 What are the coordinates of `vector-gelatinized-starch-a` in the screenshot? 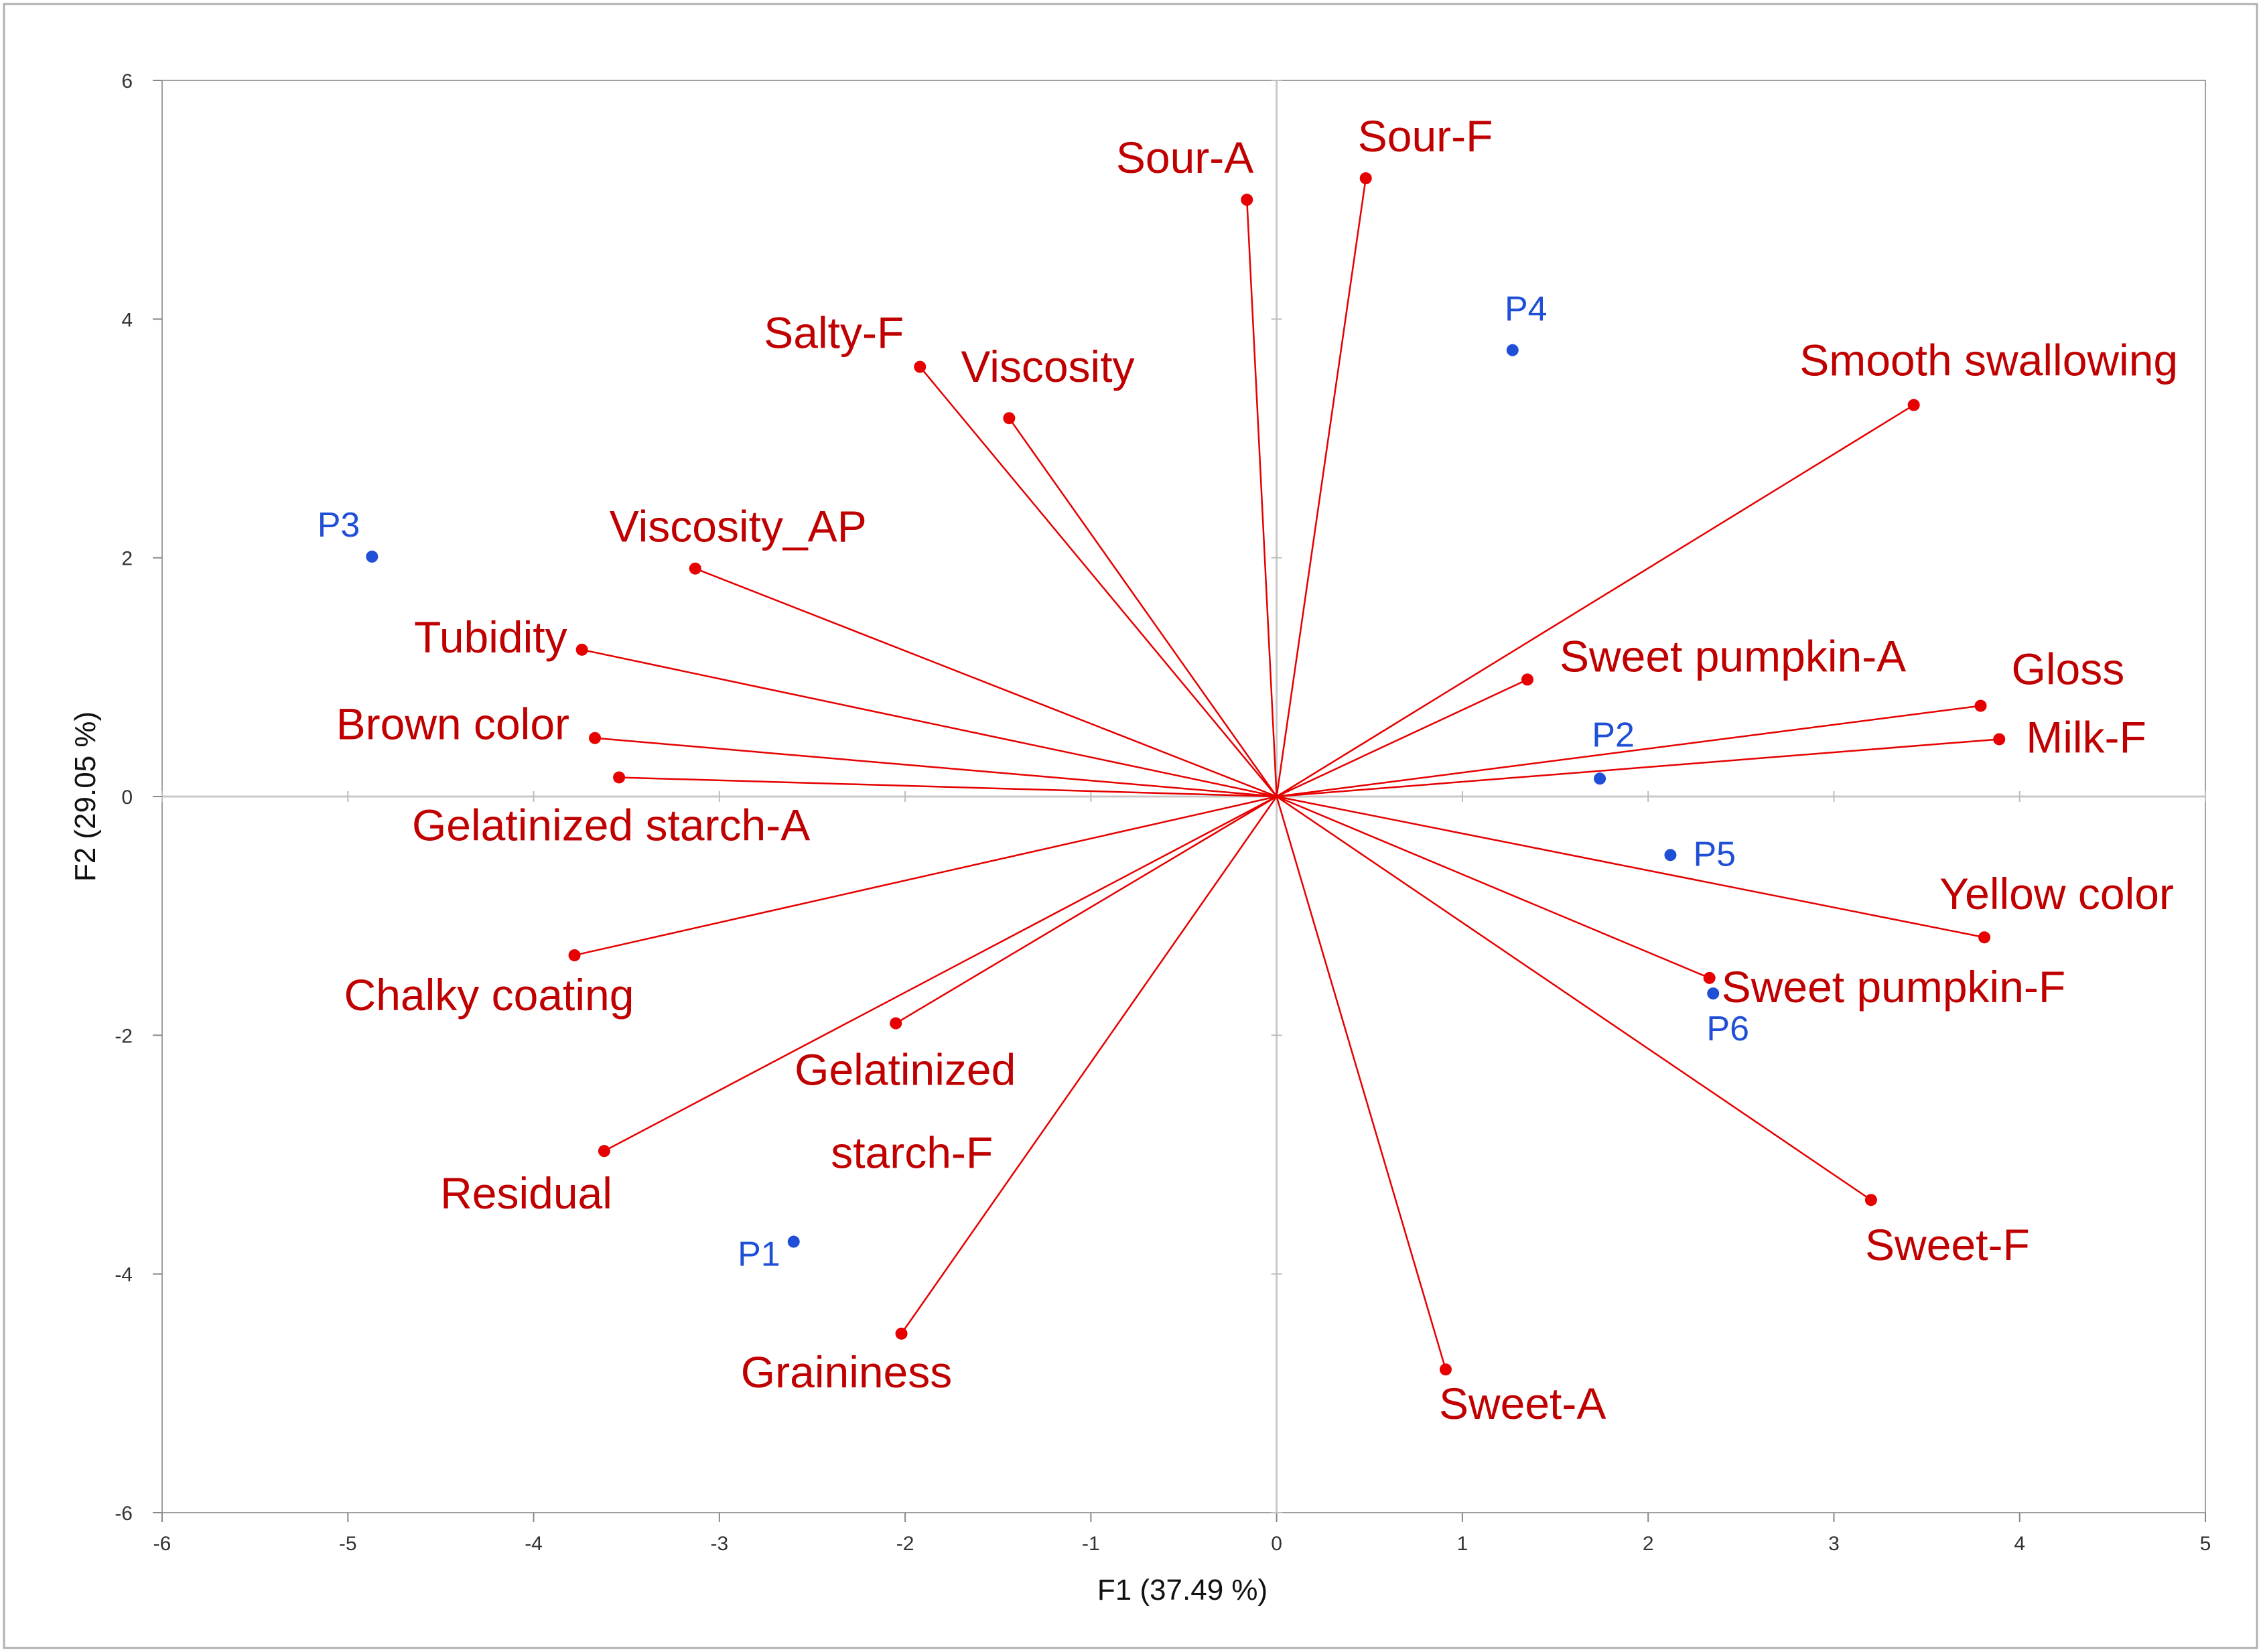 It's located at (948, 787).